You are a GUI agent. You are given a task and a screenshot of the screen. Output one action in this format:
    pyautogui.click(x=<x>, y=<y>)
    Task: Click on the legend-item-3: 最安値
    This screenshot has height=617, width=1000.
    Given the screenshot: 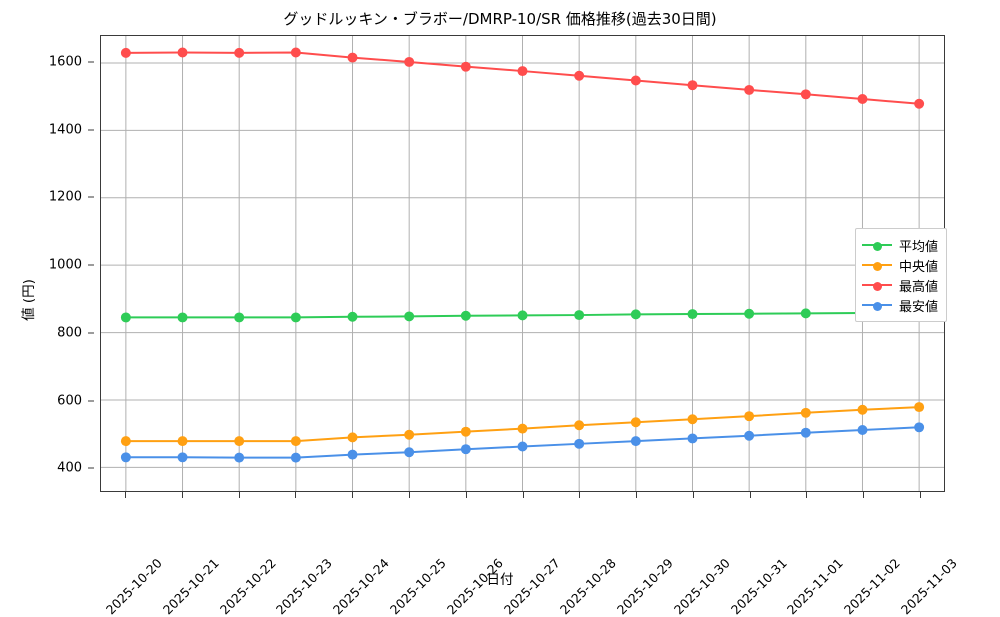 What is the action you would take?
    pyautogui.click(x=900, y=305)
    